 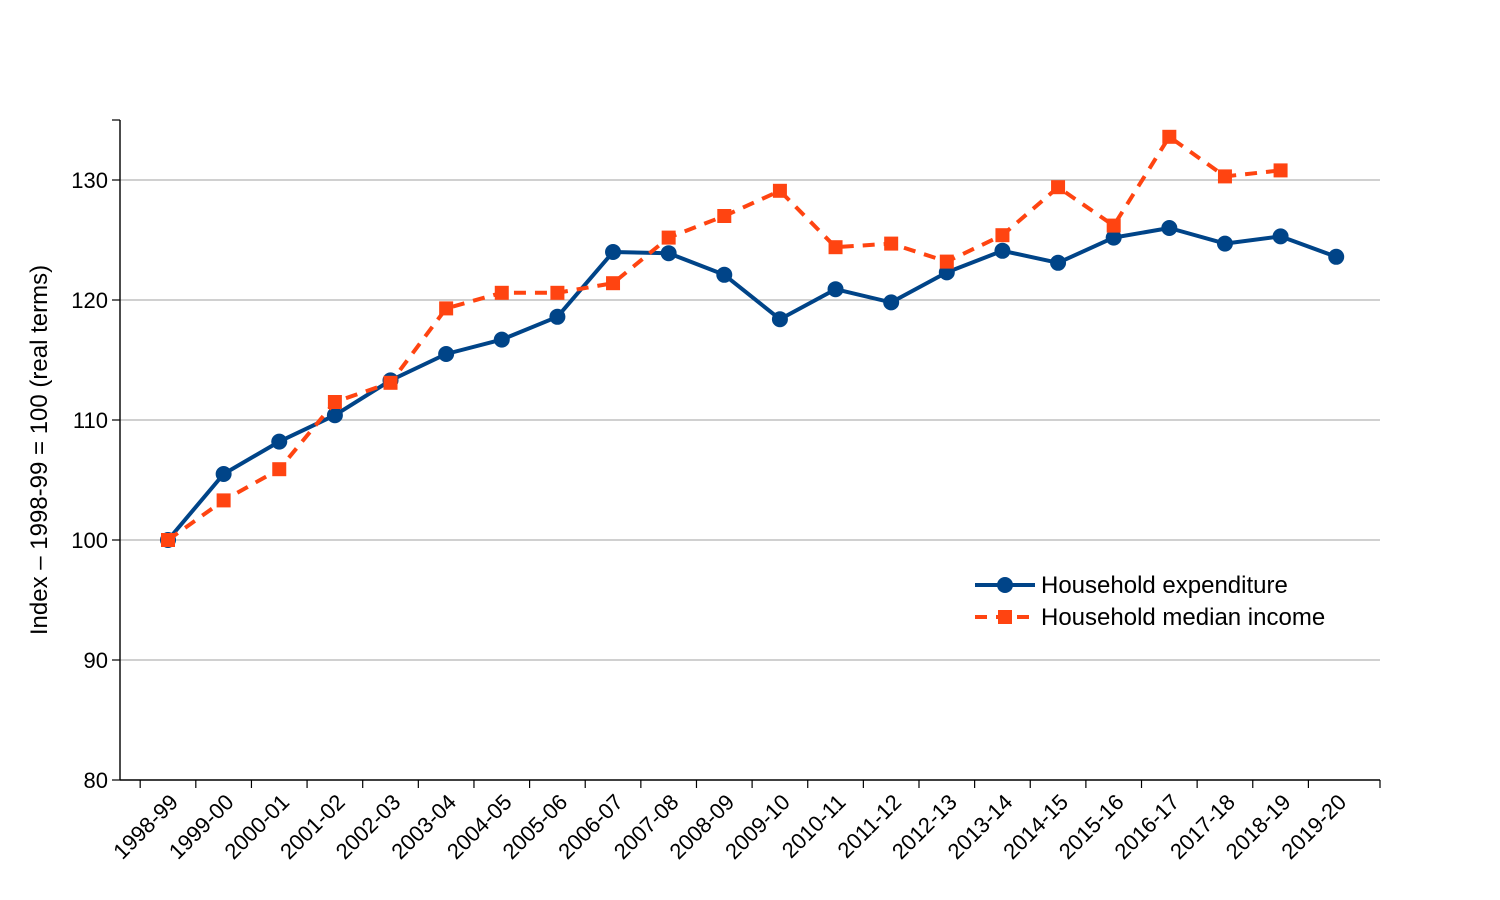 I want to click on legend-item: Household expenditure, so click(x=1131, y=585).